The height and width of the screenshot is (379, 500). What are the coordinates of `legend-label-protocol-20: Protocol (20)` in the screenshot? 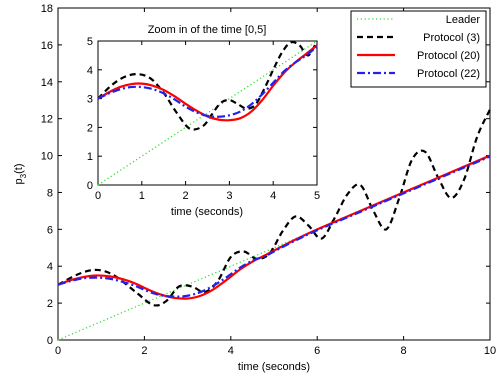 It's located at (448, 56).